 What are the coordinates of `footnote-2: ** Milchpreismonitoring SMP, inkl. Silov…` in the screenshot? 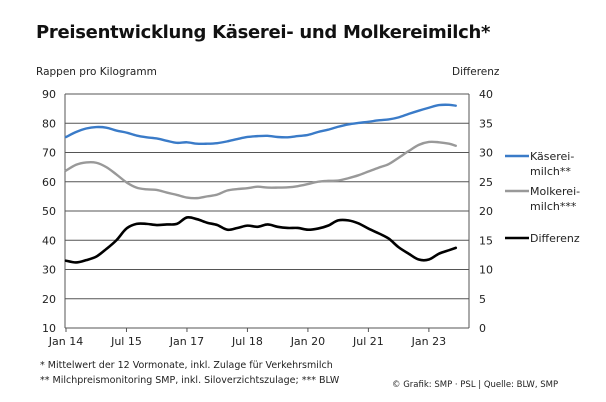 It's located at (190, 380).